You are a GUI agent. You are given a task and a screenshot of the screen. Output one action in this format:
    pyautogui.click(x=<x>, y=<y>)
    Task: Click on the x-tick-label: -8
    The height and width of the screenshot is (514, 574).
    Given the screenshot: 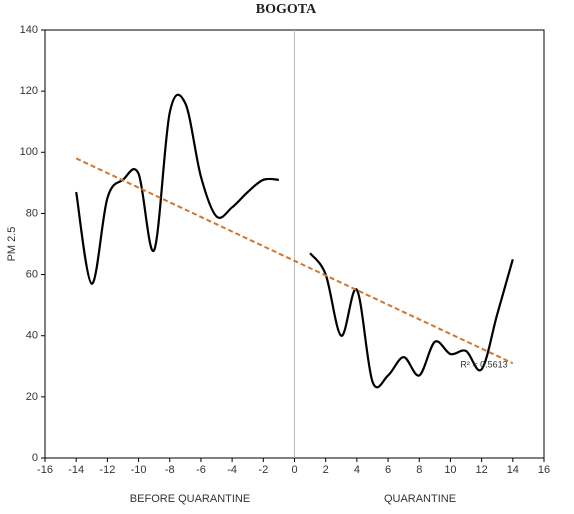 What is the action you would take?
    pyautogui.click(x=170, y=470)
    